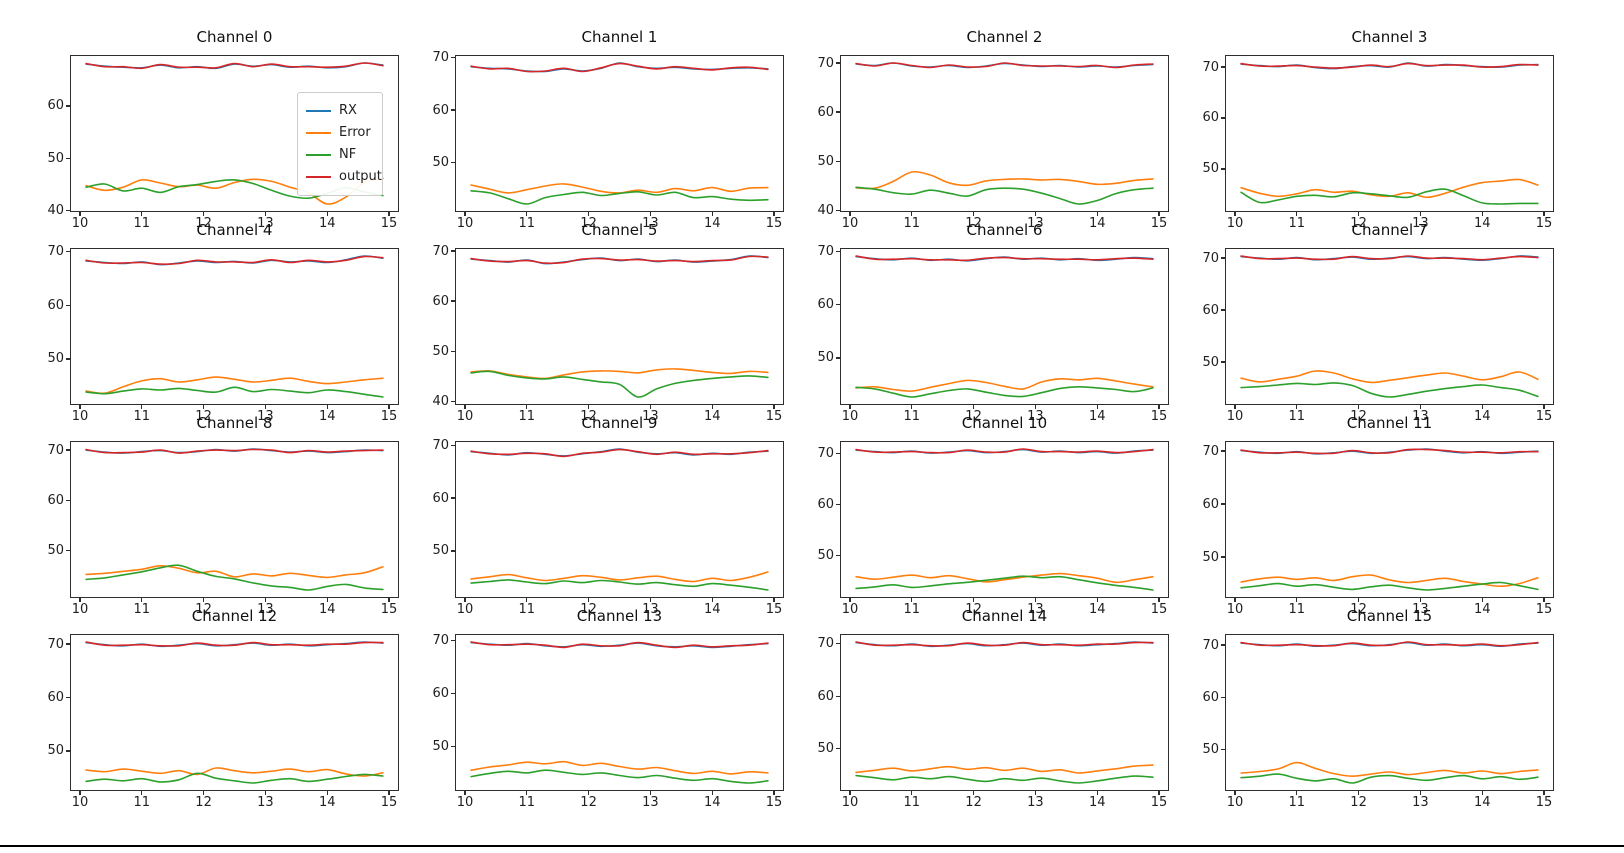 The image size is (1624, 853). What do you see at coordinates (1004, 616) in the screenshot?
I see `subplot-title: Channel 14` at bounding box center [1004, 616].